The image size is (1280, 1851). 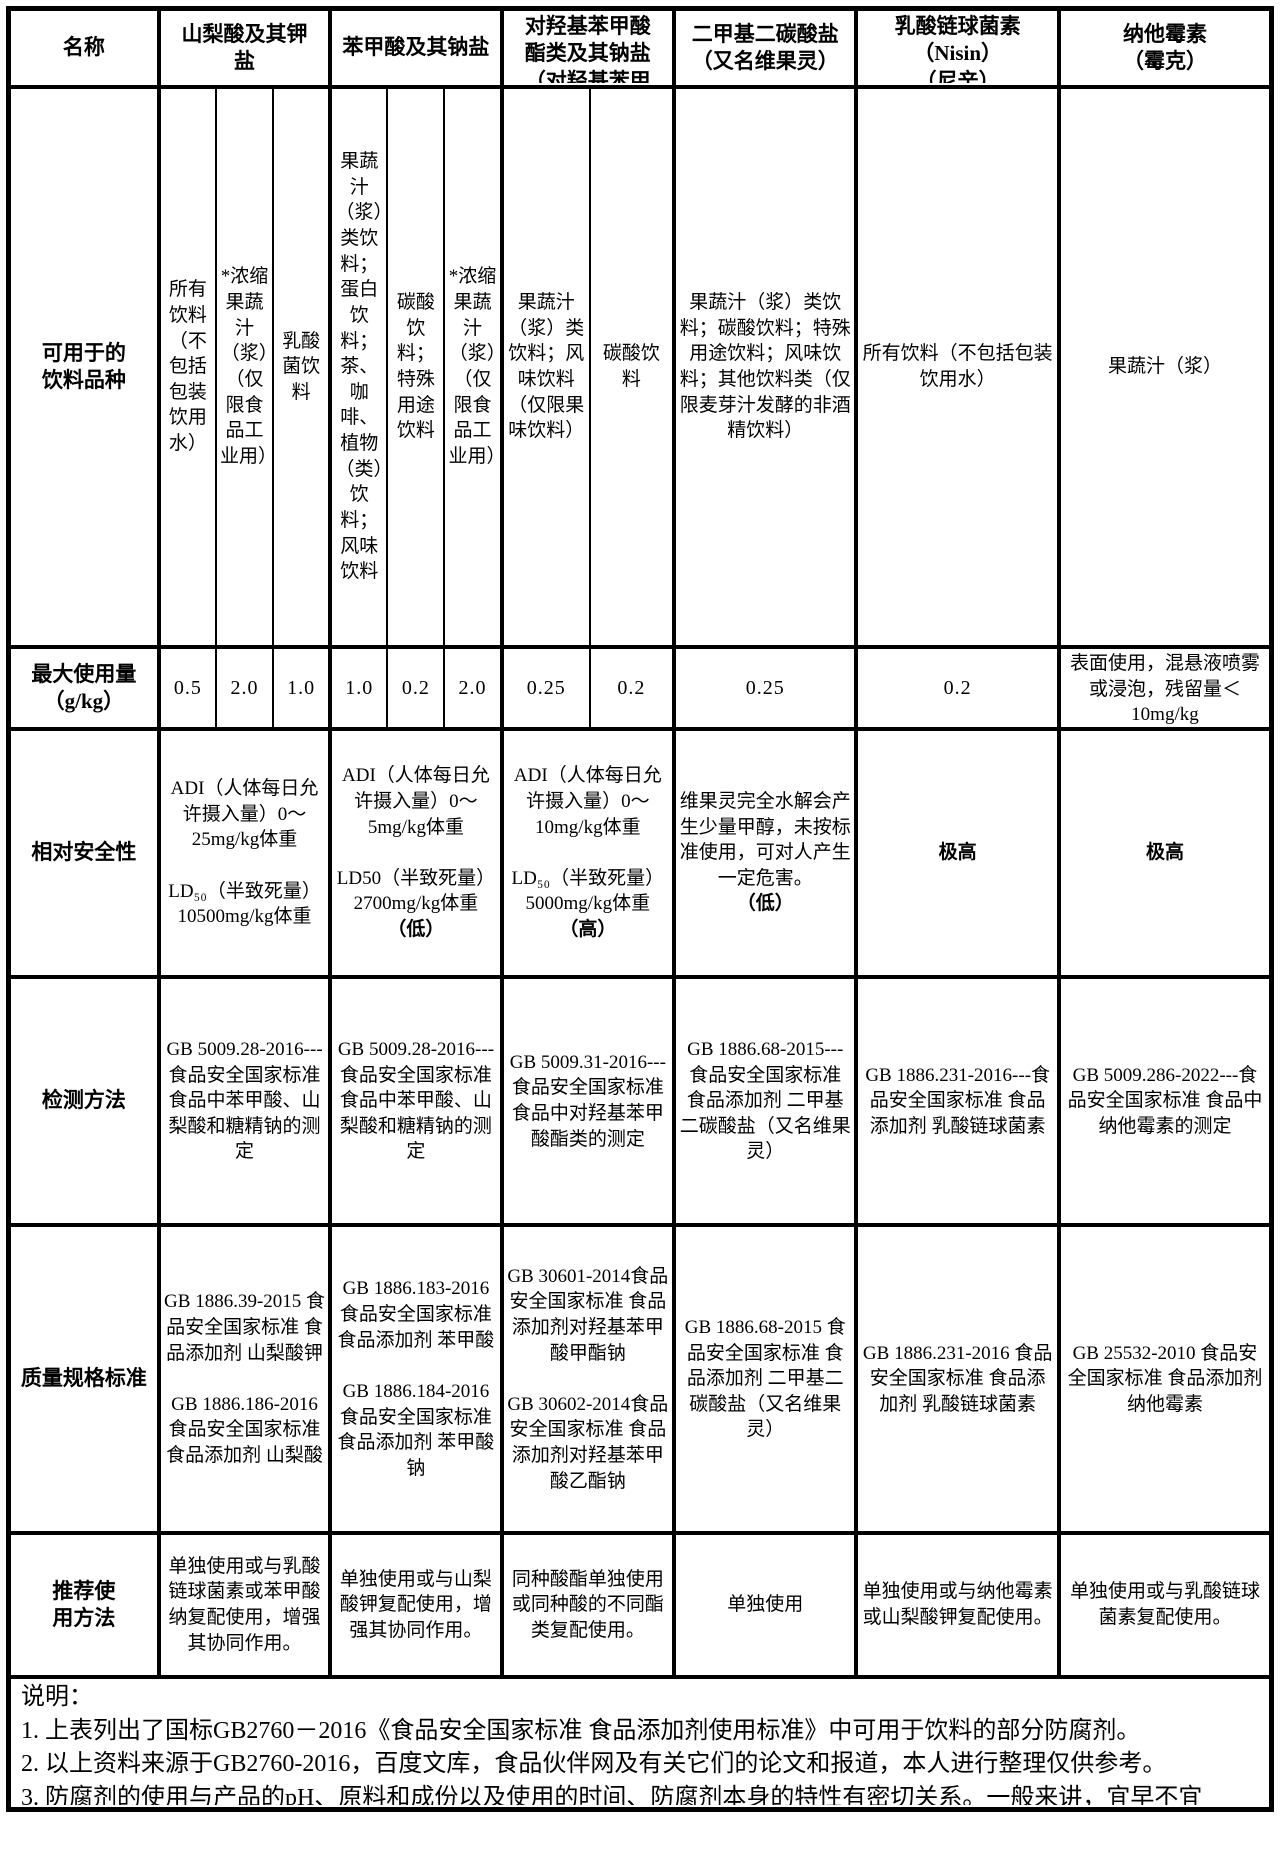 I want to click on row-label-beverage-types: 可用于的 饮料品种, so click(x=83, y=367).